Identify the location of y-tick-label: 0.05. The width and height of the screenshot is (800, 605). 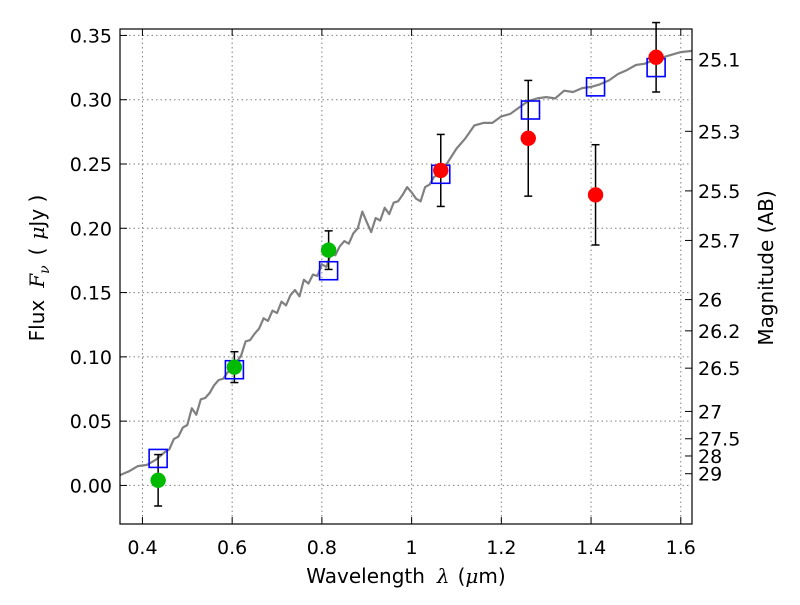
(91, 422).